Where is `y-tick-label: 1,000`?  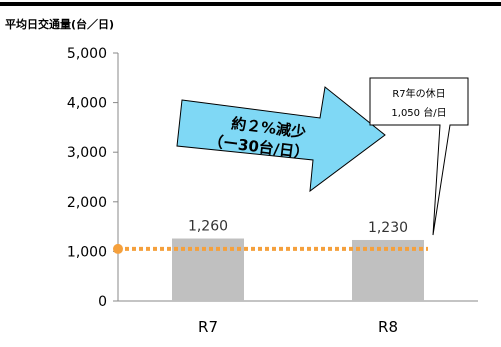
y-tick-label: 1,000 is located at coordinates (87, 252).